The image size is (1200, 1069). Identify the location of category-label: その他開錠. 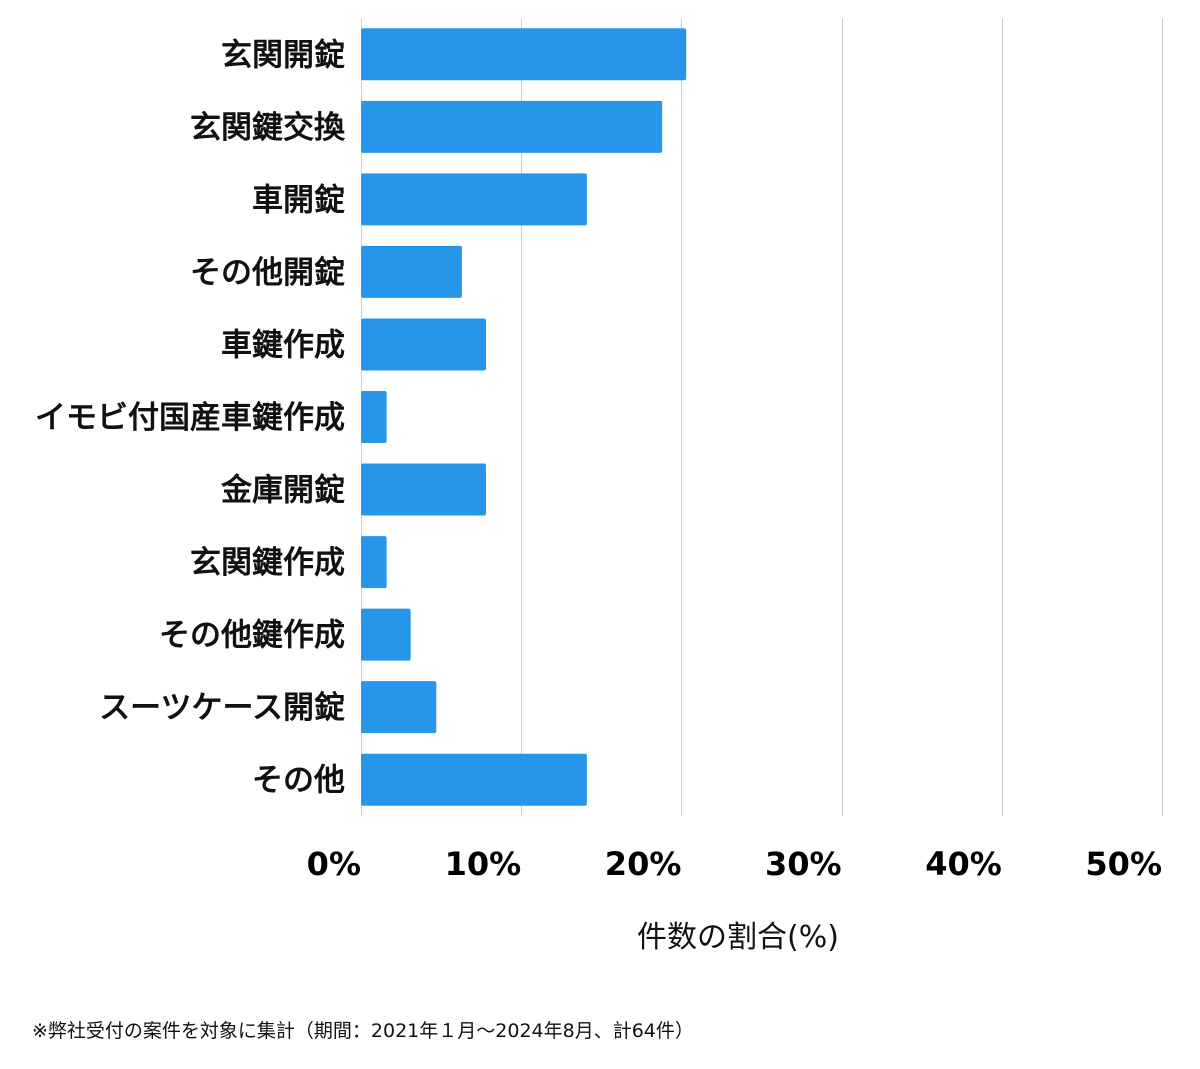
(267, 273).